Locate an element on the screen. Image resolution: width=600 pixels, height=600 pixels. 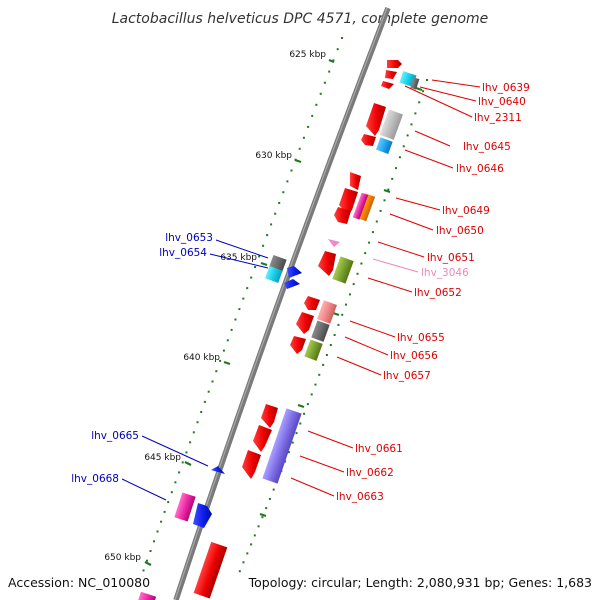
gene-label-lhv_0657: lhv_0657 is located at coordinates (407, 376).